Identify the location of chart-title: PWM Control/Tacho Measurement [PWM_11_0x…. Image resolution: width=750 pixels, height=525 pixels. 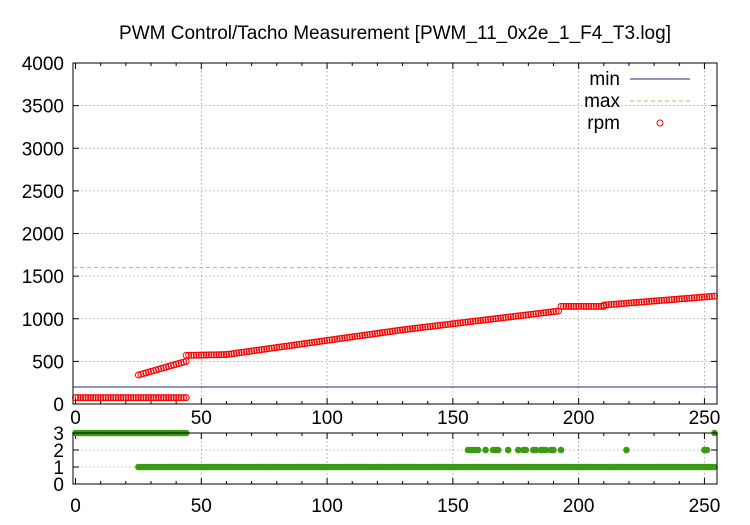
(395, 33).